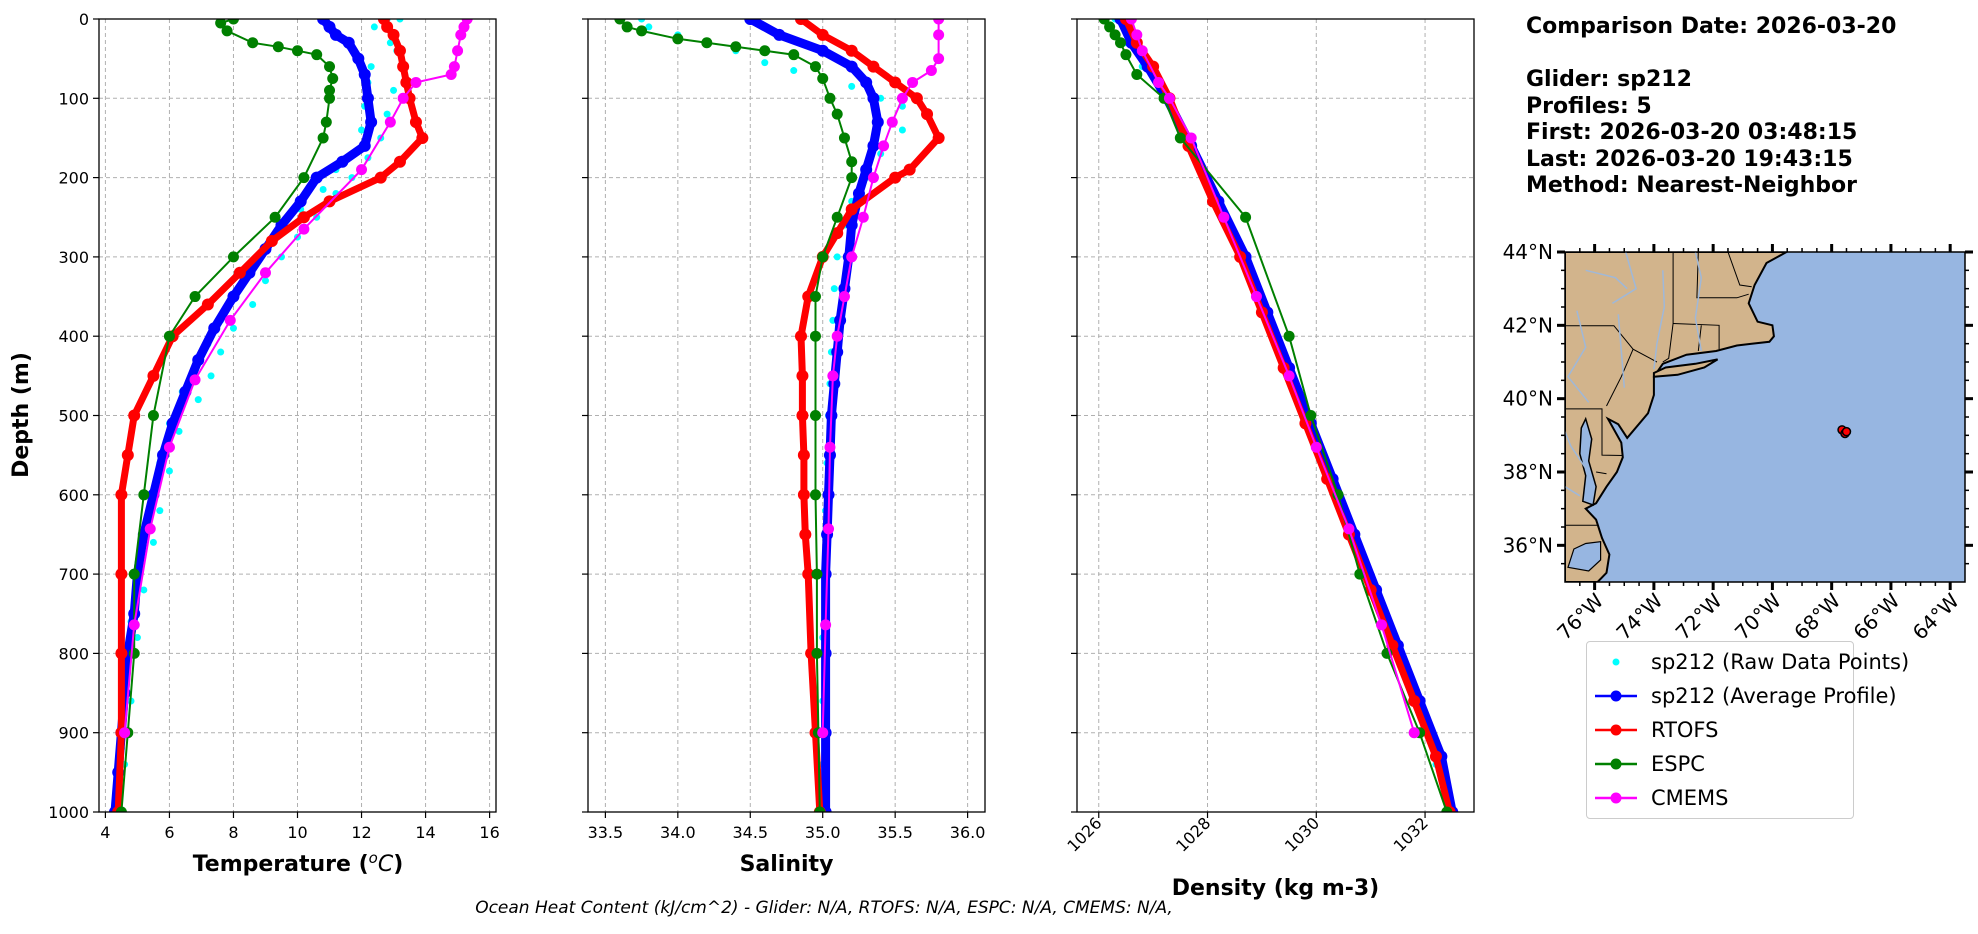 The width and height of the screenshot is (1978, 934). Describe the element at coordinates (1692, 132) in the screenshot. I see `first-time: First: 2026-03-20 03:48:15` at that location.